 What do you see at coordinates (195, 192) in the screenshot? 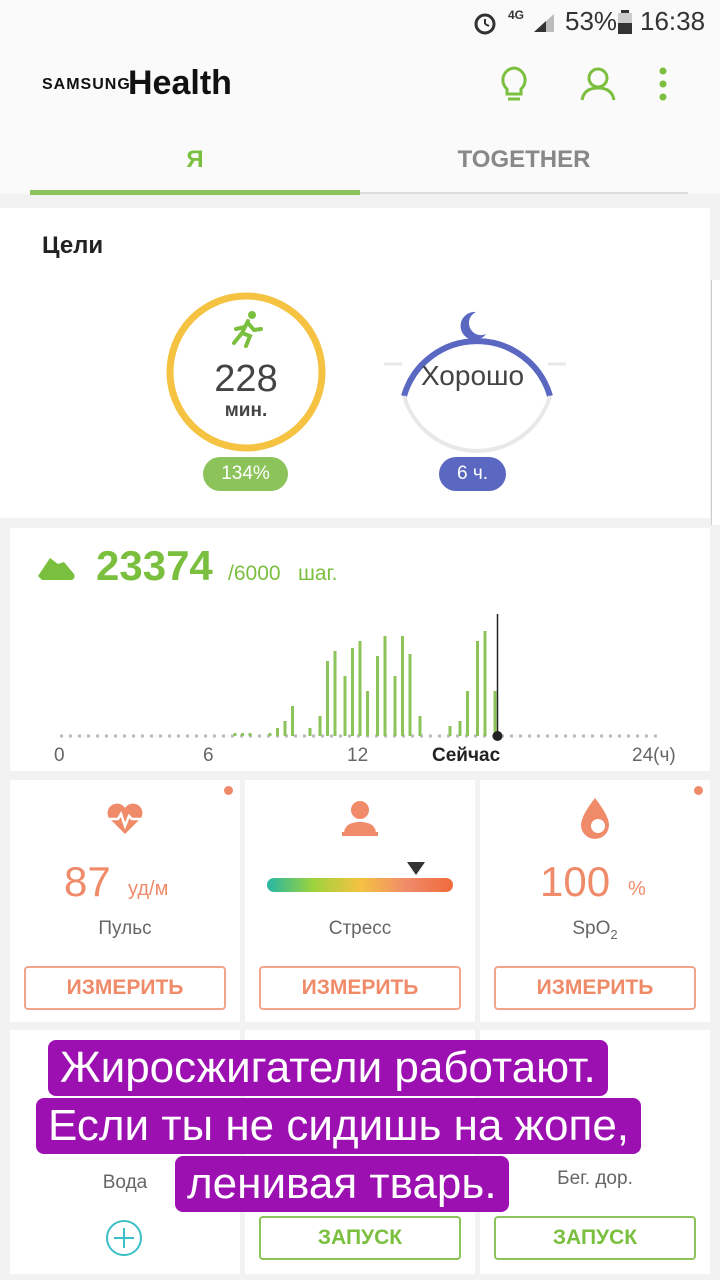
I see `tab-indicator` at bounding box center [195, 192].